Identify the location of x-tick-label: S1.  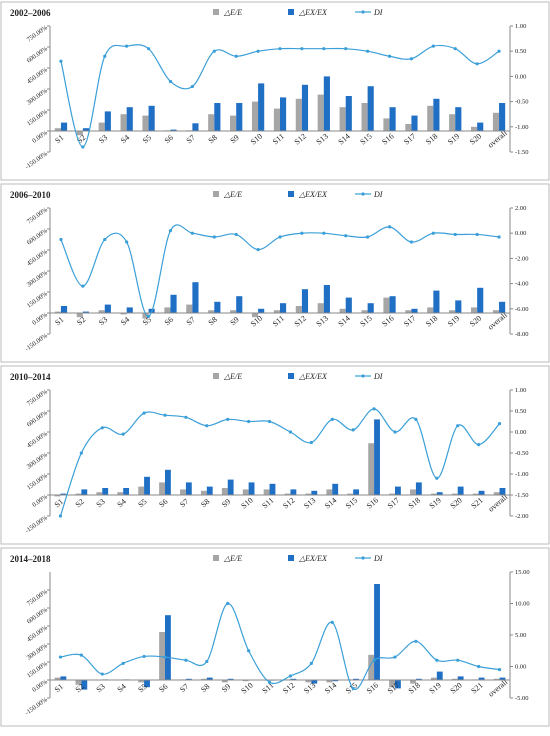
(59, 139).